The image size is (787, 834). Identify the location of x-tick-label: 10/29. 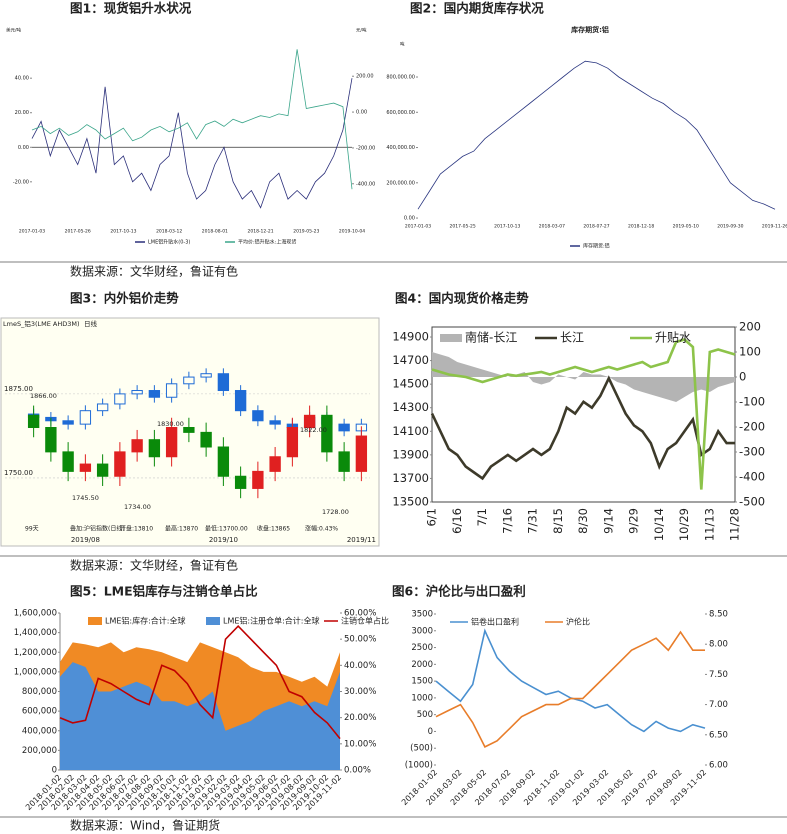
(684, 524).